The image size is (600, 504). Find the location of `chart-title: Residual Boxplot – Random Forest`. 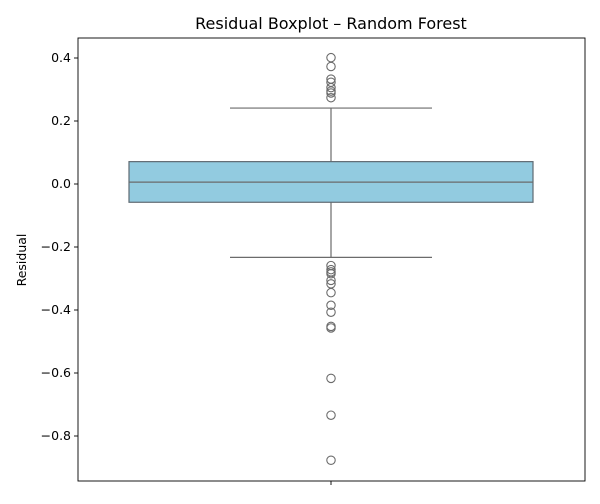

chart-title: Residual Boxplot – Random Forest is located at coordinates (331, 23).